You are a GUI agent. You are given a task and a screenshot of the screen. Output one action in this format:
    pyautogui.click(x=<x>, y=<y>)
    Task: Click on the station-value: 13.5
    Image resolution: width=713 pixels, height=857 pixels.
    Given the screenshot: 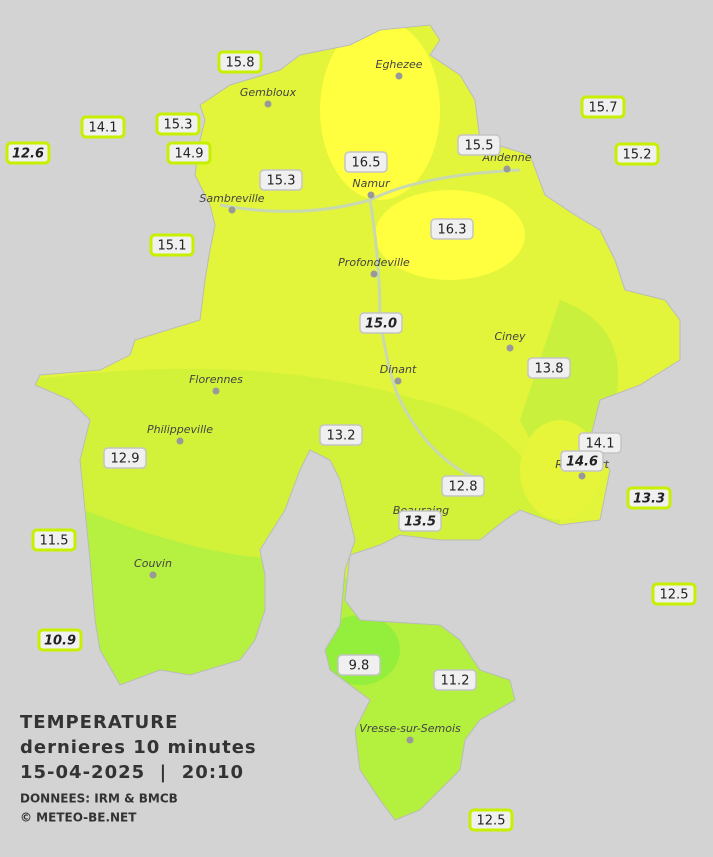 What is the action you would take?
    pyautogui.click(x=420, y=522)
    